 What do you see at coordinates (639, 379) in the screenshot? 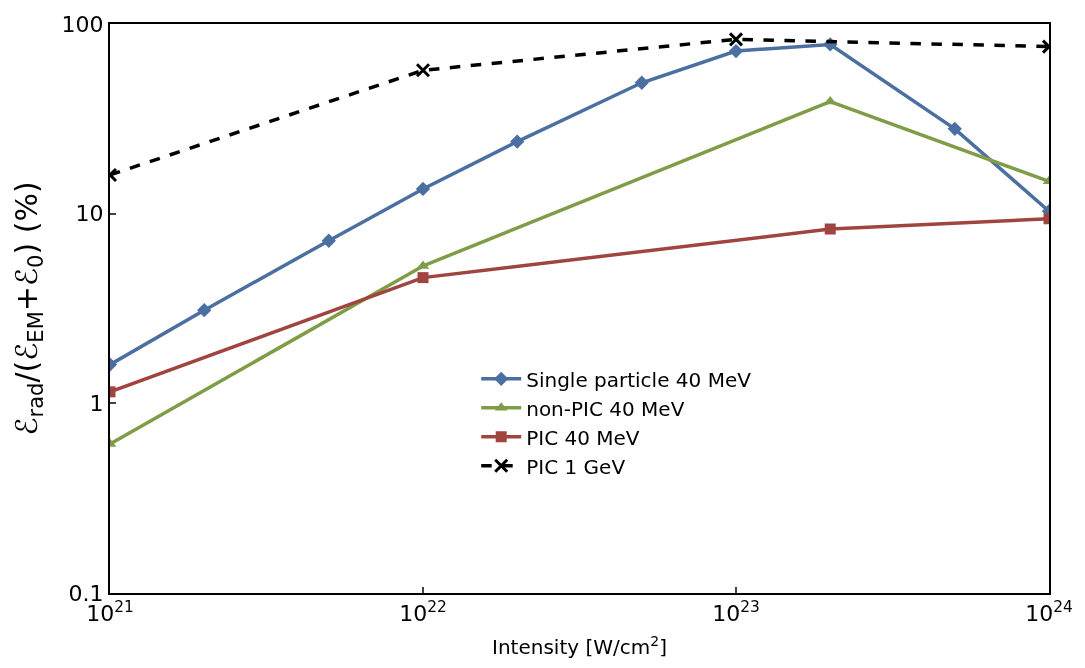
I see `legend-label: Single particle 40 MeV` at bounding box center [639, 379].